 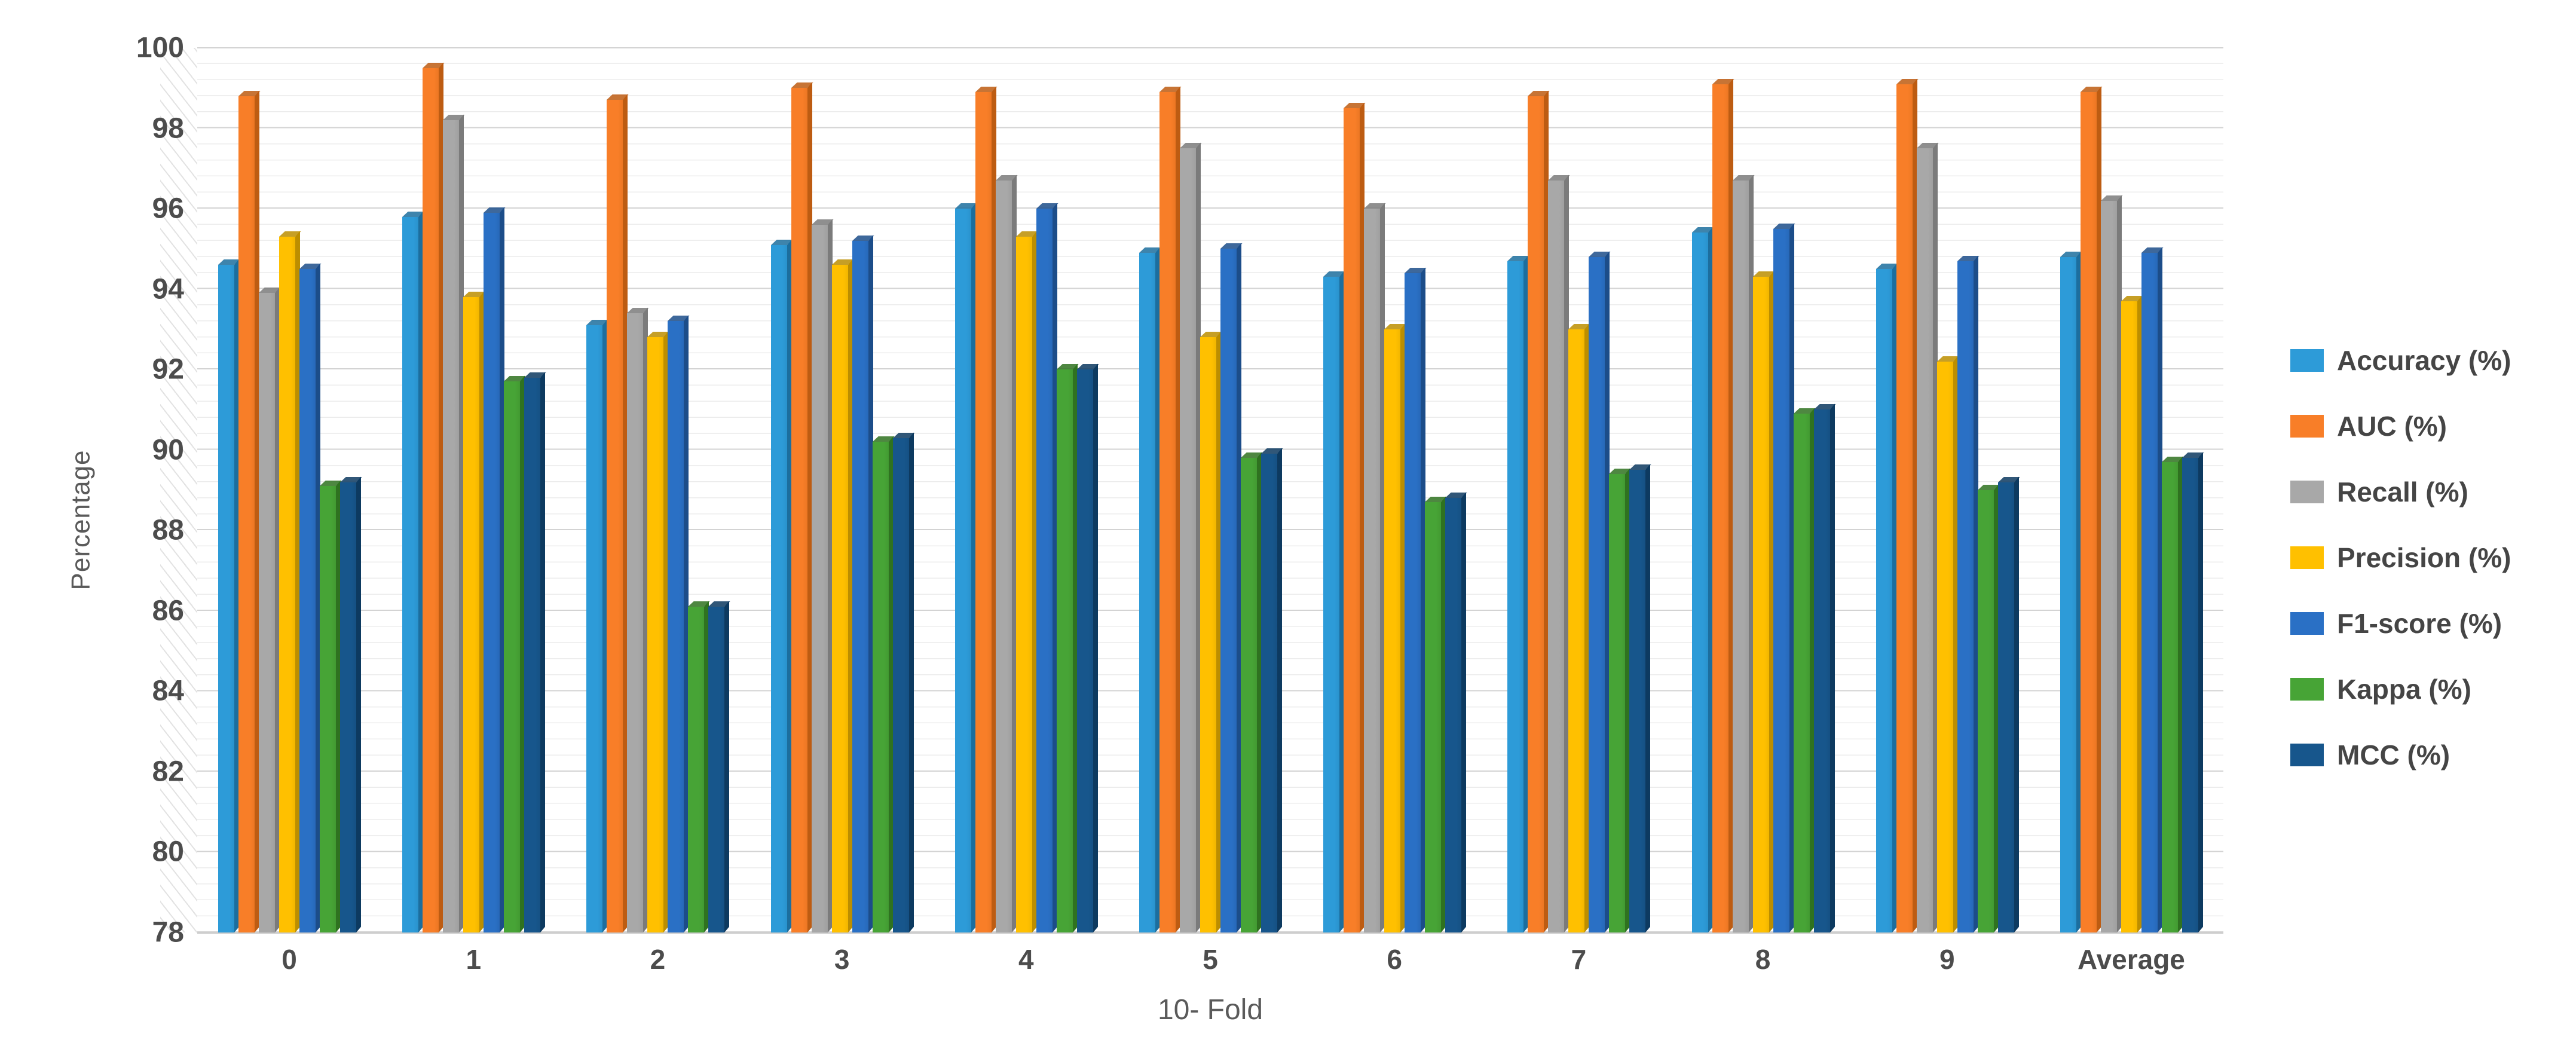 What do you see at coordinates (168, 530) in the screenshot?
I see `y-tick-label: 88` at bounding box center [168, 530].